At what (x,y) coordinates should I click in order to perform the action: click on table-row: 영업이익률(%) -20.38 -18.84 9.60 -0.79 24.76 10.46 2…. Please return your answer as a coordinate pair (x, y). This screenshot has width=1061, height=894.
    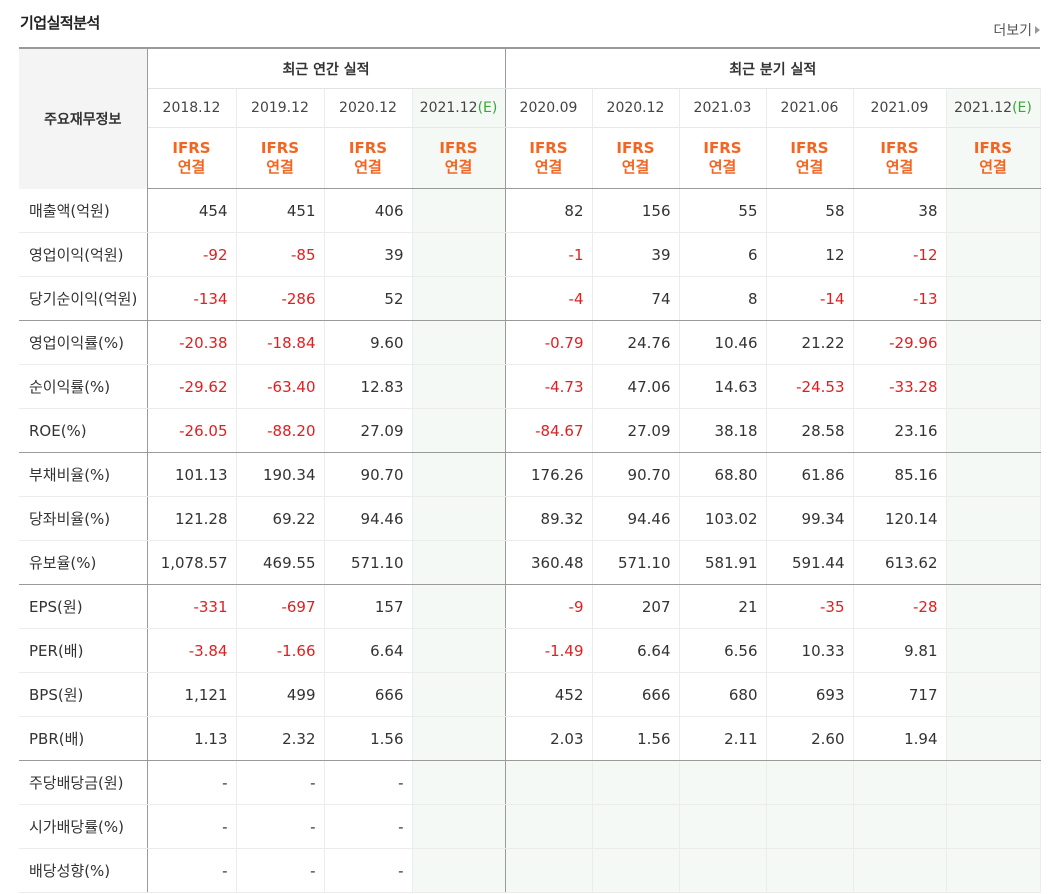
    Looking at the image, I should click on (530, 342).